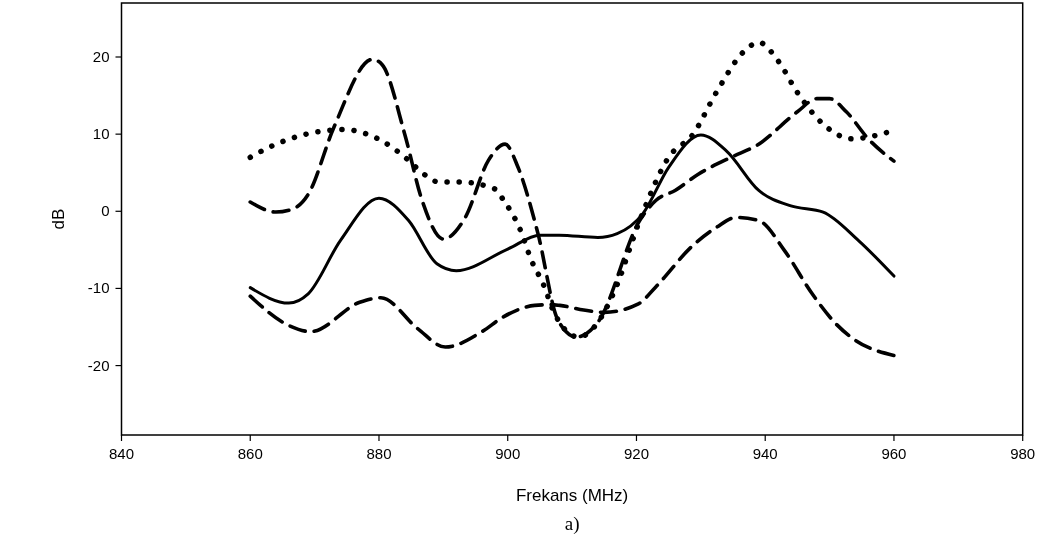  What do you see at coordinates (572, 495) in the screenshot?
I see `x-axis-title: Frekans (MHz)` at bounding box center [572, 495].